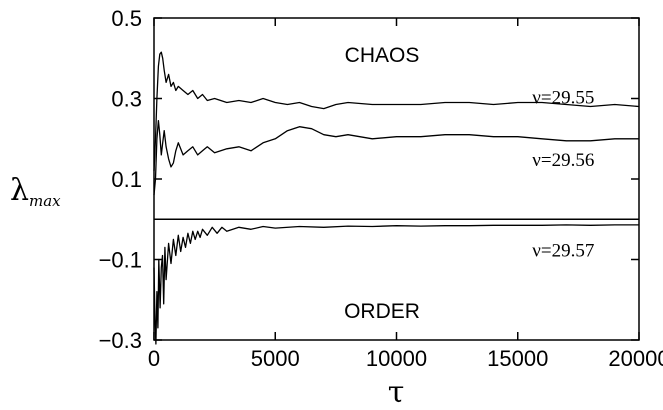 This screenshot has width=663, height=410. Describe the element at coordinates (275, 358) in the screenshot. I see `x-tick-label: 5000` at that location.